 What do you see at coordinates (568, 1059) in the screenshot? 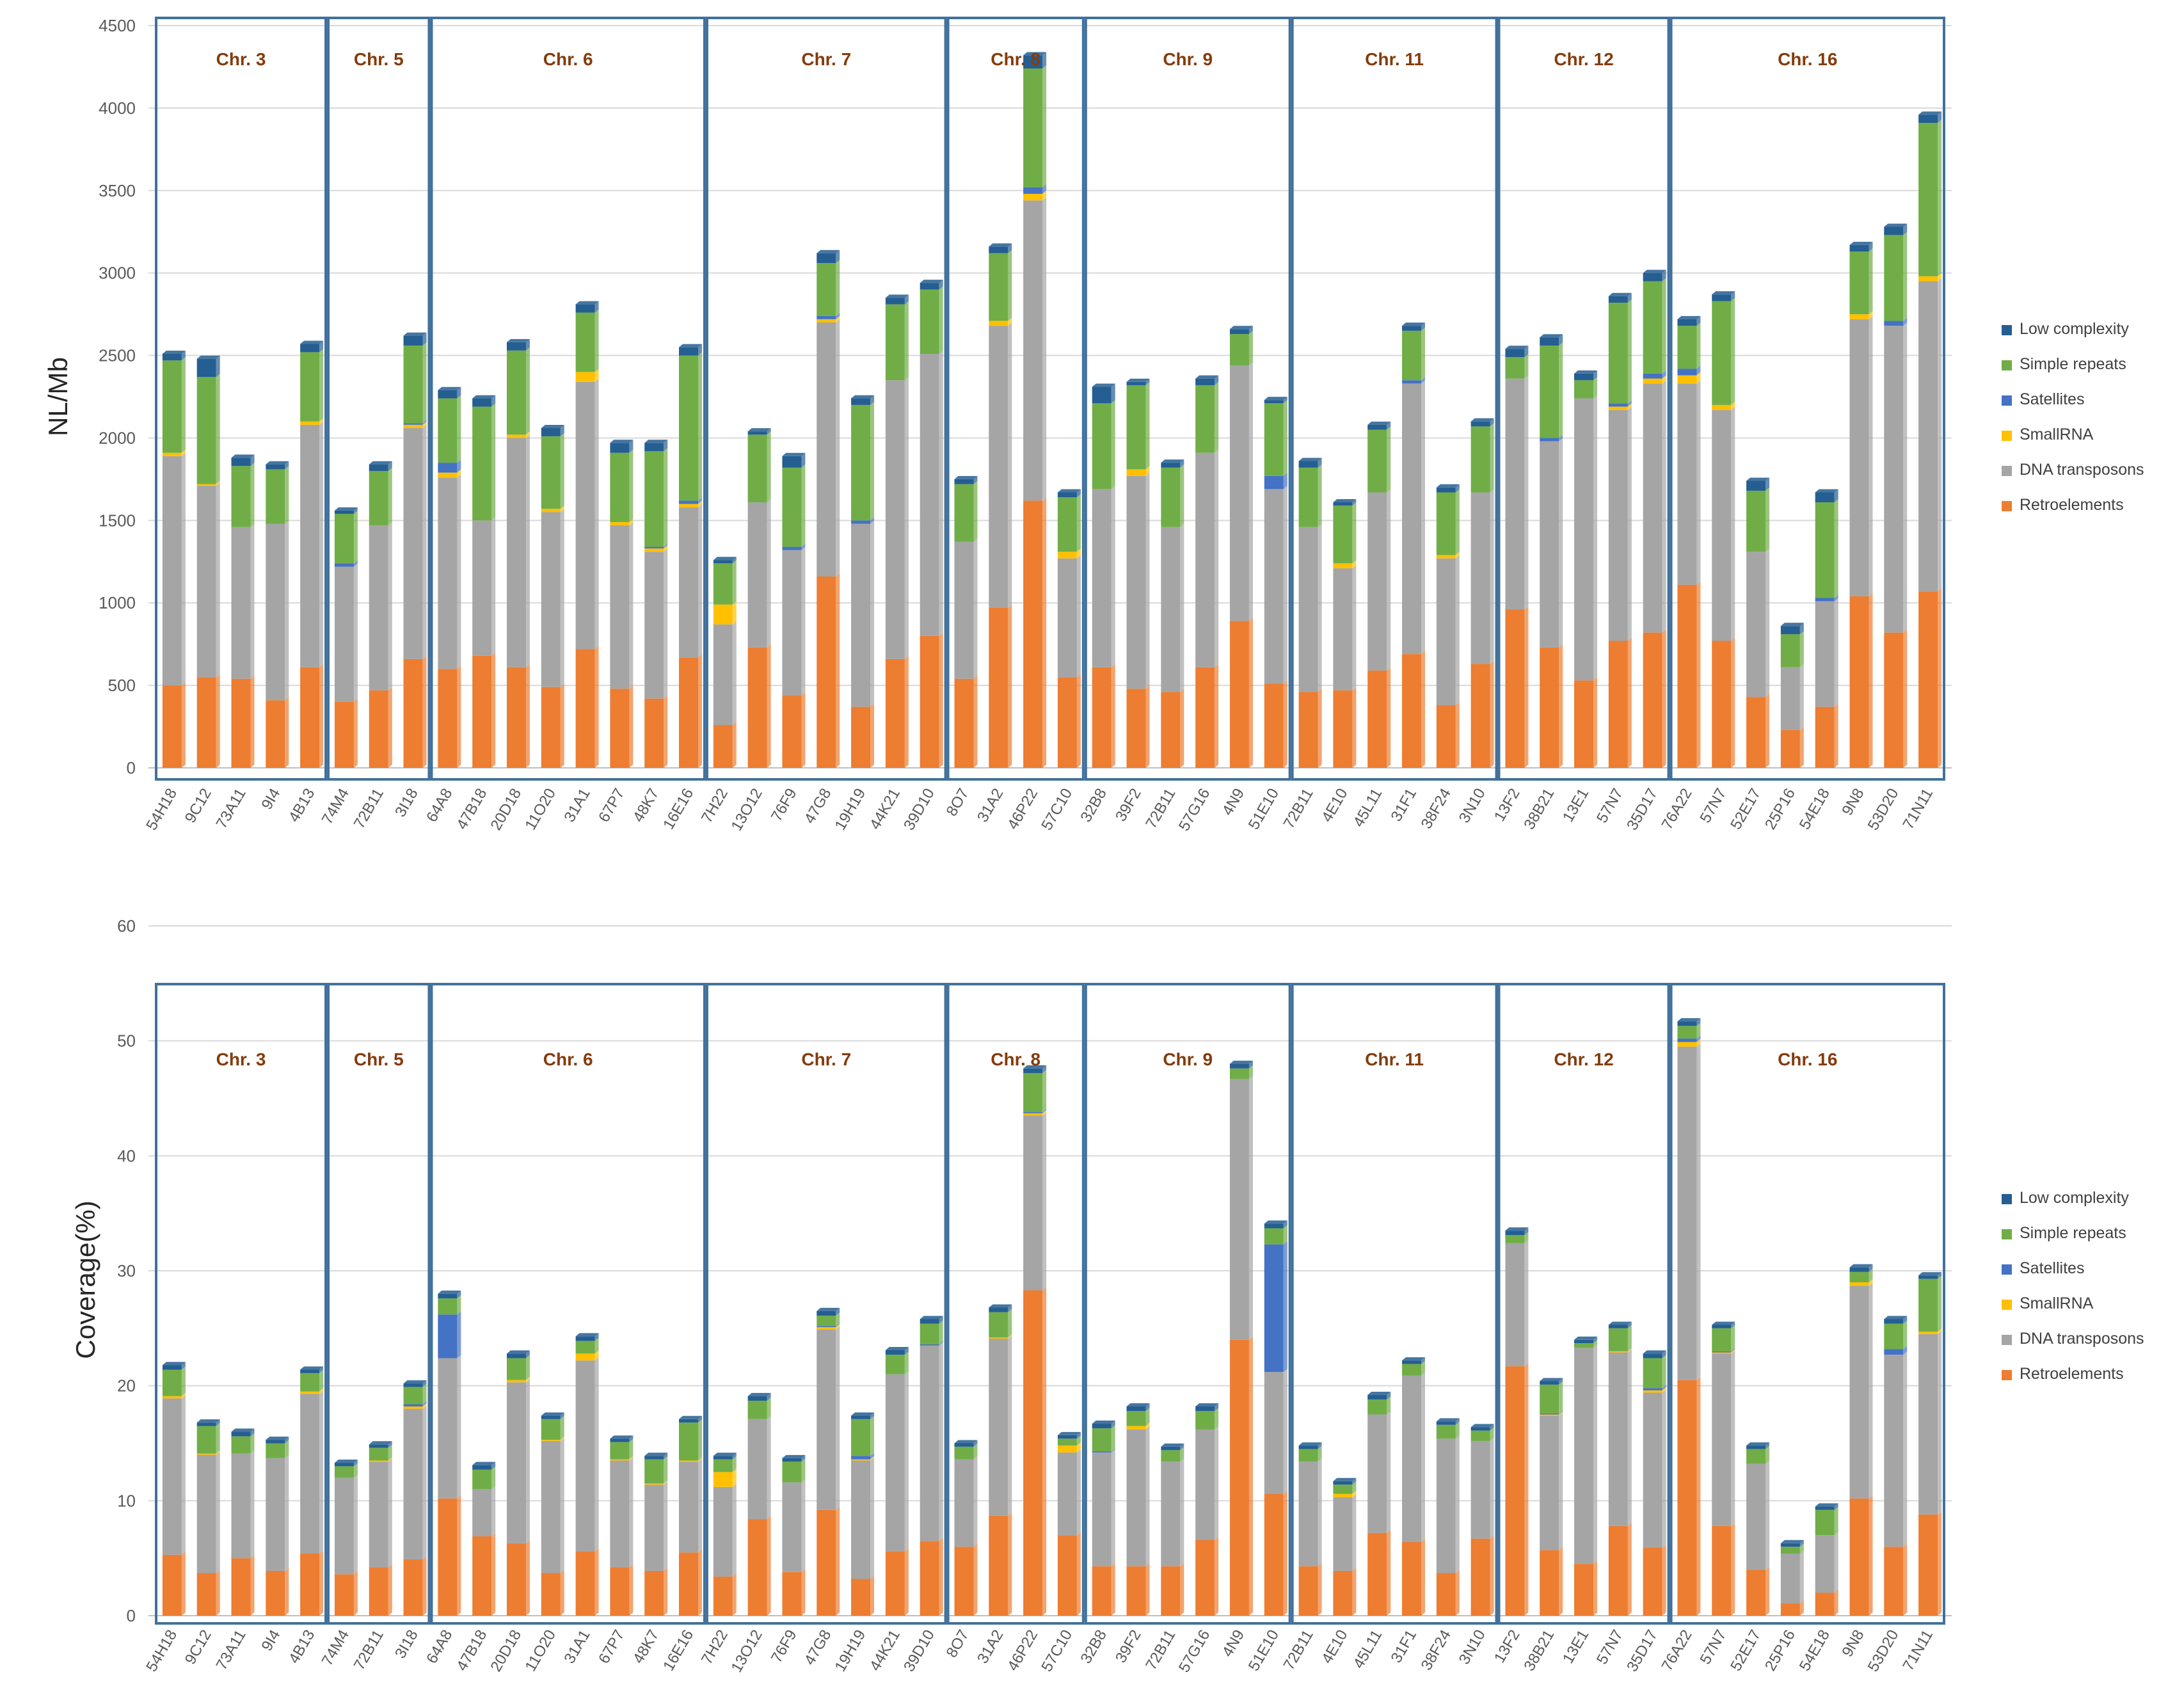
I see `chromosome-label: Chr. 6` at bounding box center [568, 1059].